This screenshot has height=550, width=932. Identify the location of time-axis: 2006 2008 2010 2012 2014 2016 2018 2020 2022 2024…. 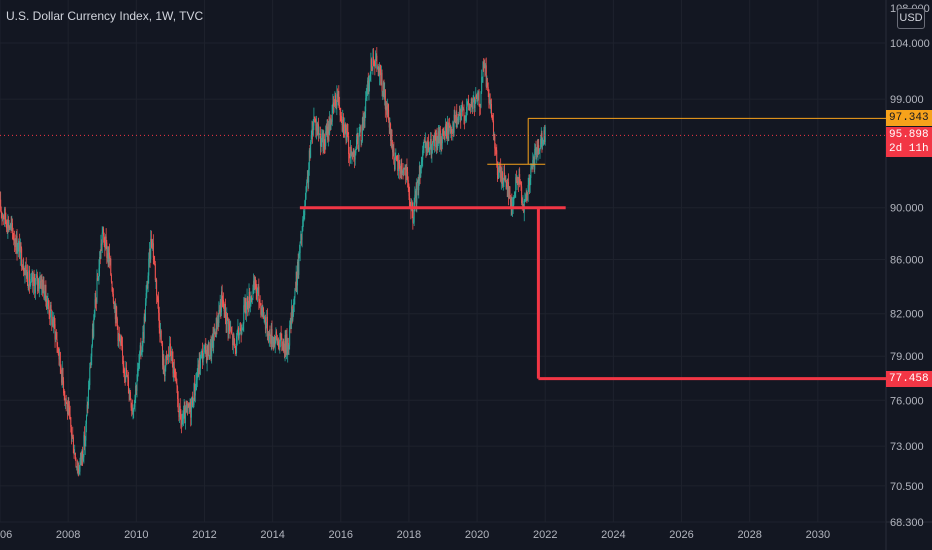
(415, 535).